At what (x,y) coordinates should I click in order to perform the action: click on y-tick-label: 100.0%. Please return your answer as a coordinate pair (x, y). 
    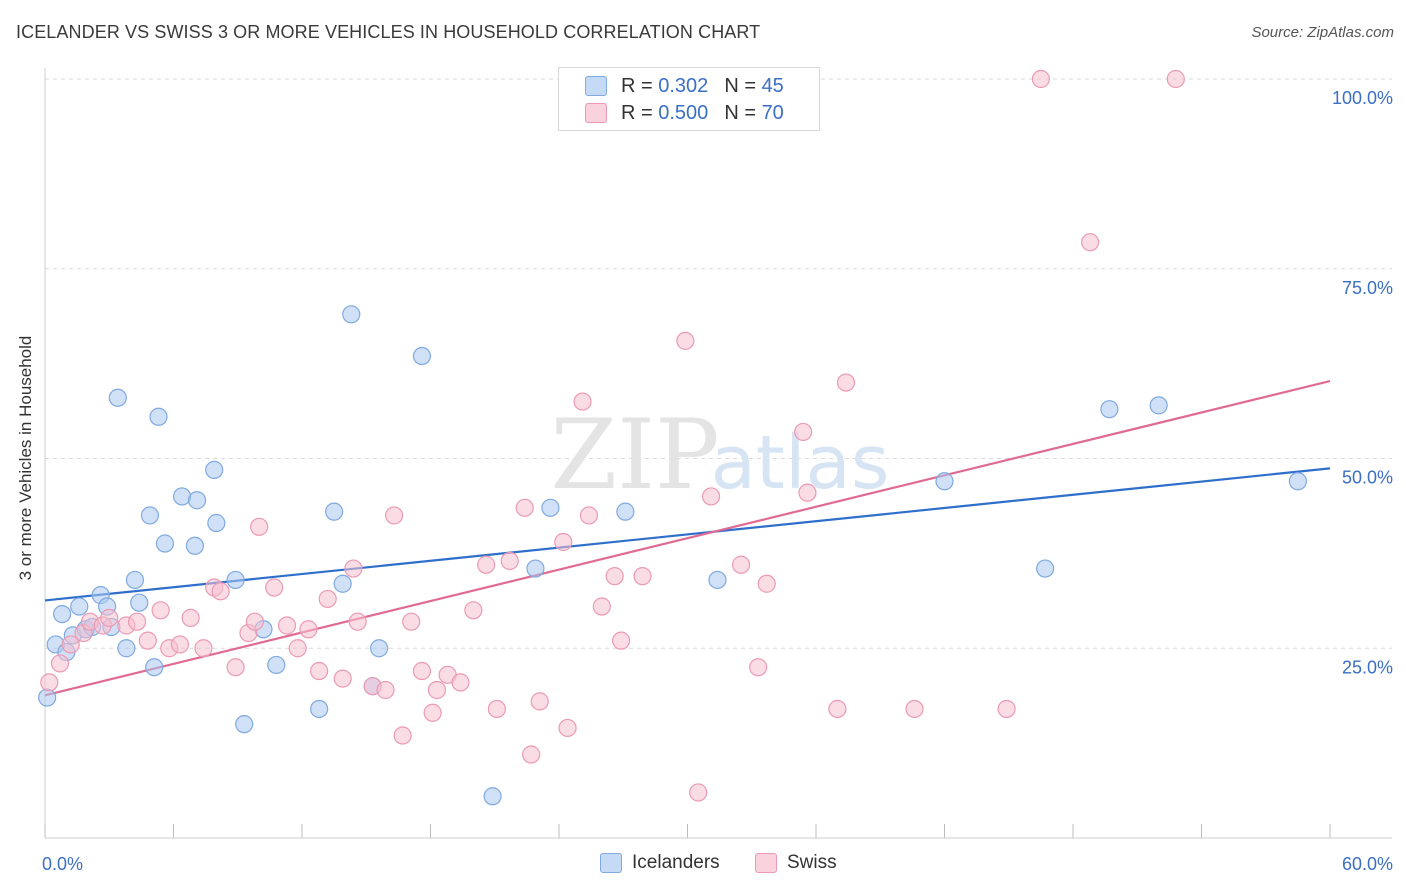
    Looking at the image, I should click on (1362, 98).